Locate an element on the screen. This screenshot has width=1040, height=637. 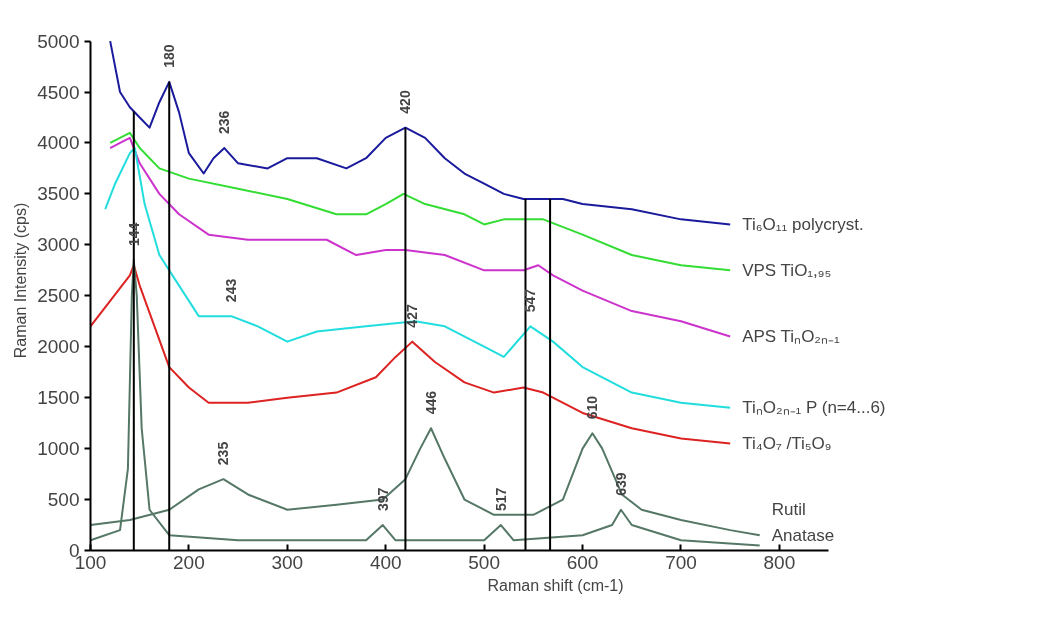
series-label: Ti₆O₁₁ polycryst. is located at coordinates (803, 224).